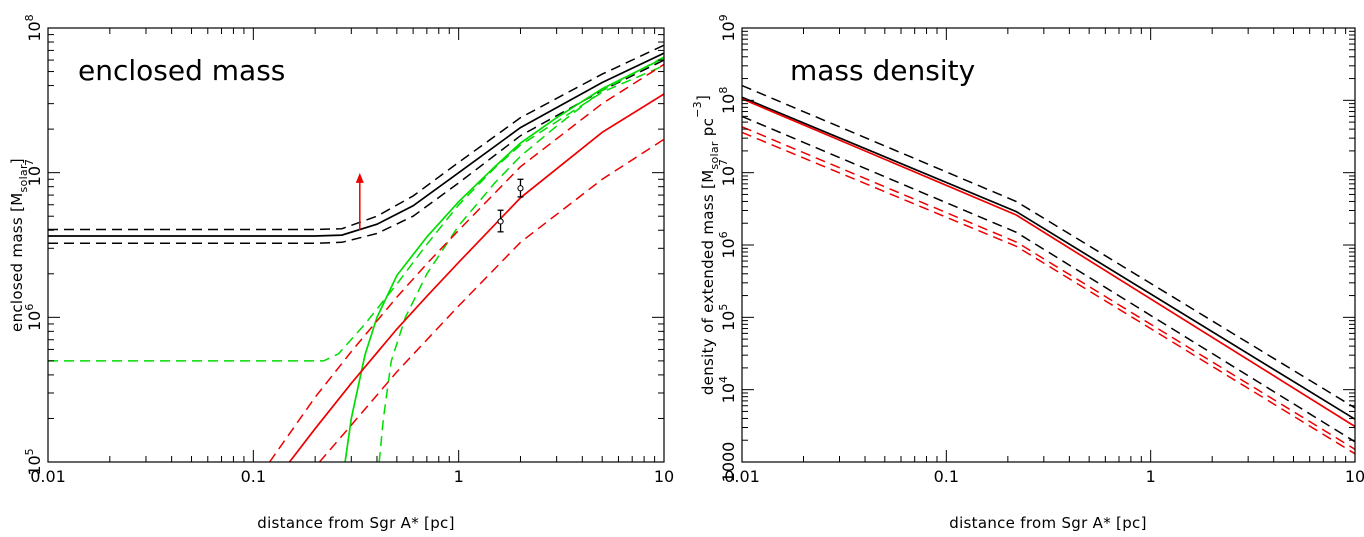  I want to click on x-axis-label-mass-density: distance from Sgr A* [pc], so click(1047, 523).